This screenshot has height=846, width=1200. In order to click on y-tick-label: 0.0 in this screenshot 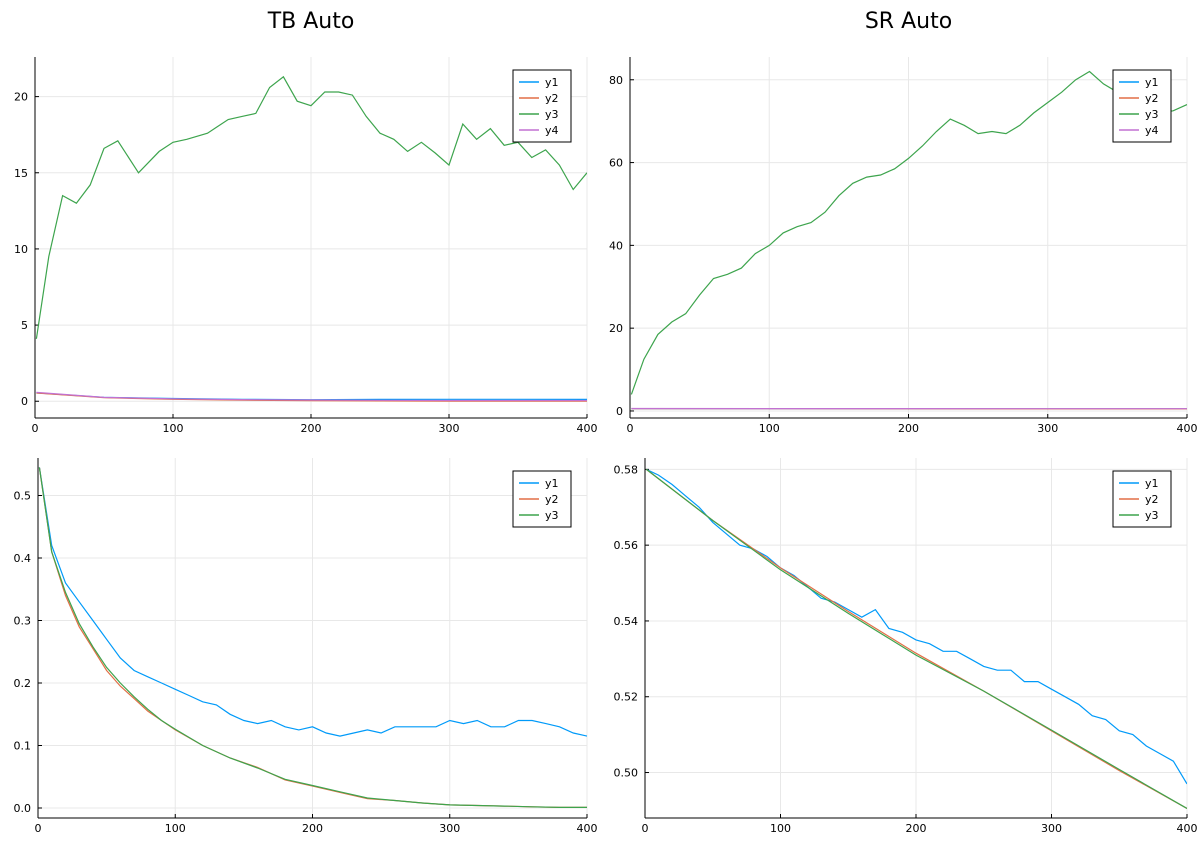, I will do `click(23, 808)`.